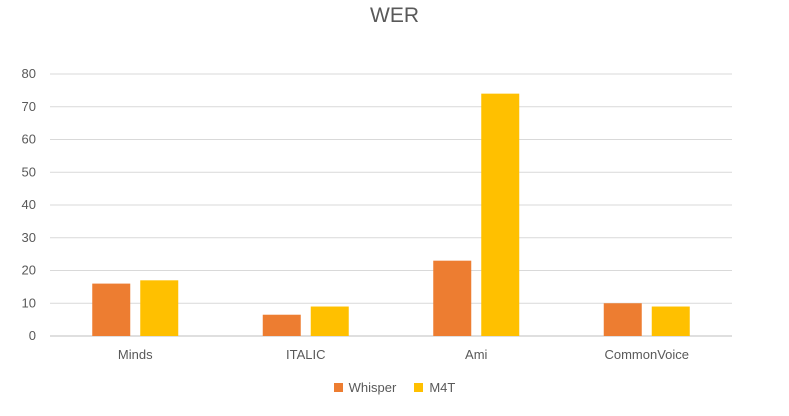 This screenshot has height=416, width=789. Describe the element at coordinates (329, 321) in the screenshot. I see `bar-m4t-italic` at that location.